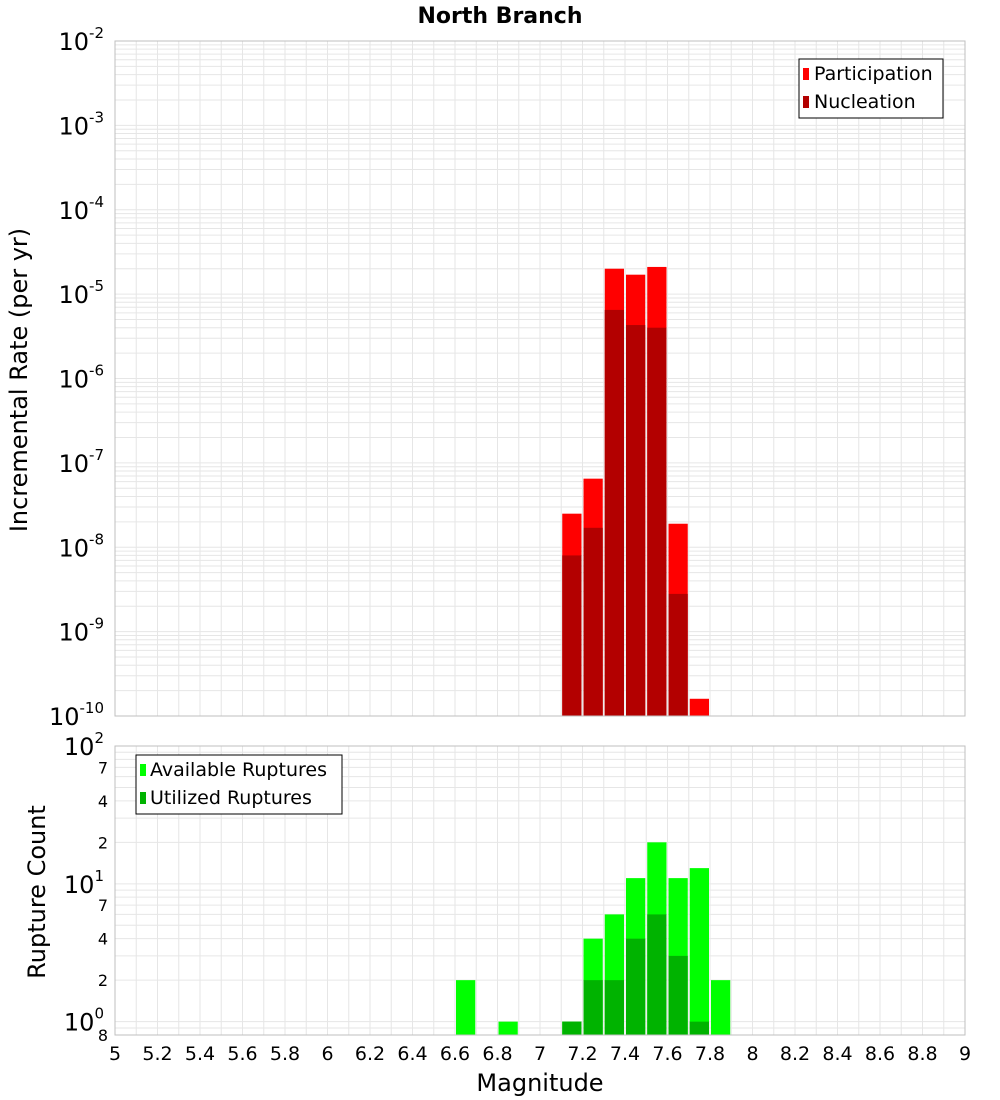 Image resolution: width=1000 pixels, height=1100 pixels. What do you see at coordinates (806, 102) in the screenshot?
I see `legend-swatch-nucleation` at bounding box center [806, 102].